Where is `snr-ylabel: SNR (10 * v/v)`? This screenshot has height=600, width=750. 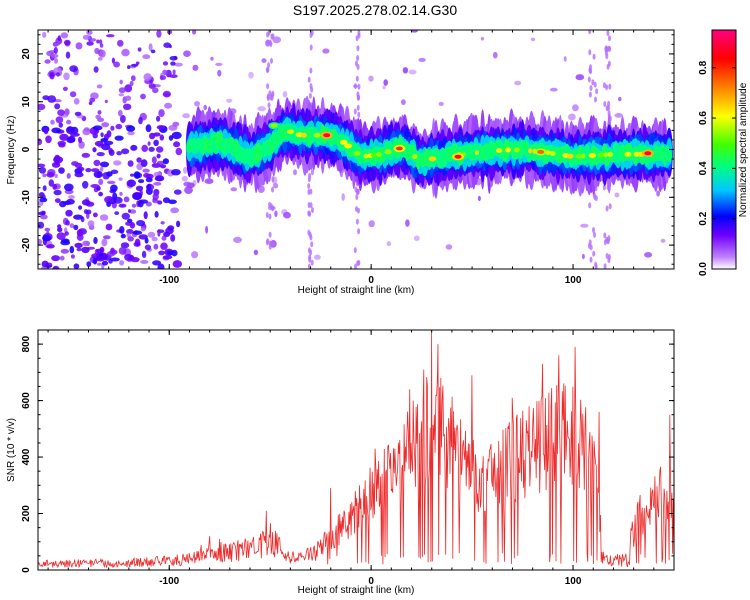
snr-ylabel: SNR (10 * v/v) is located at coordinates (11, 450).